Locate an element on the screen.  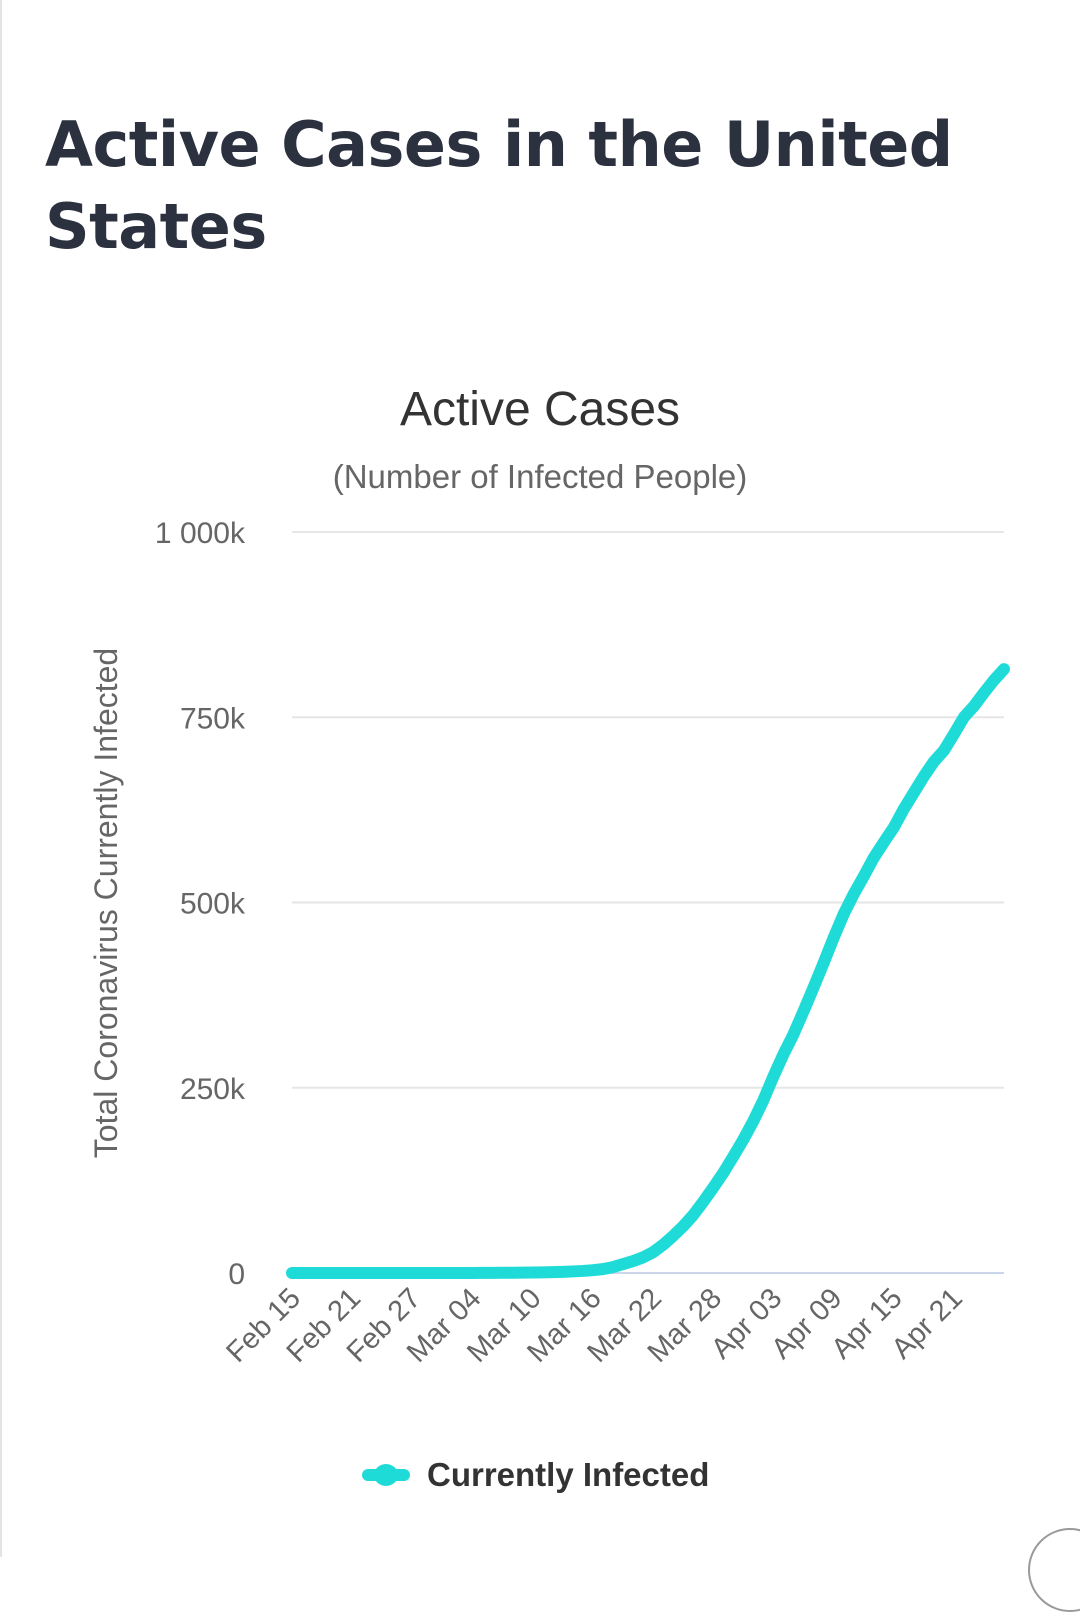
y-tick-label: 250k is located at coordinates (213, 1089).